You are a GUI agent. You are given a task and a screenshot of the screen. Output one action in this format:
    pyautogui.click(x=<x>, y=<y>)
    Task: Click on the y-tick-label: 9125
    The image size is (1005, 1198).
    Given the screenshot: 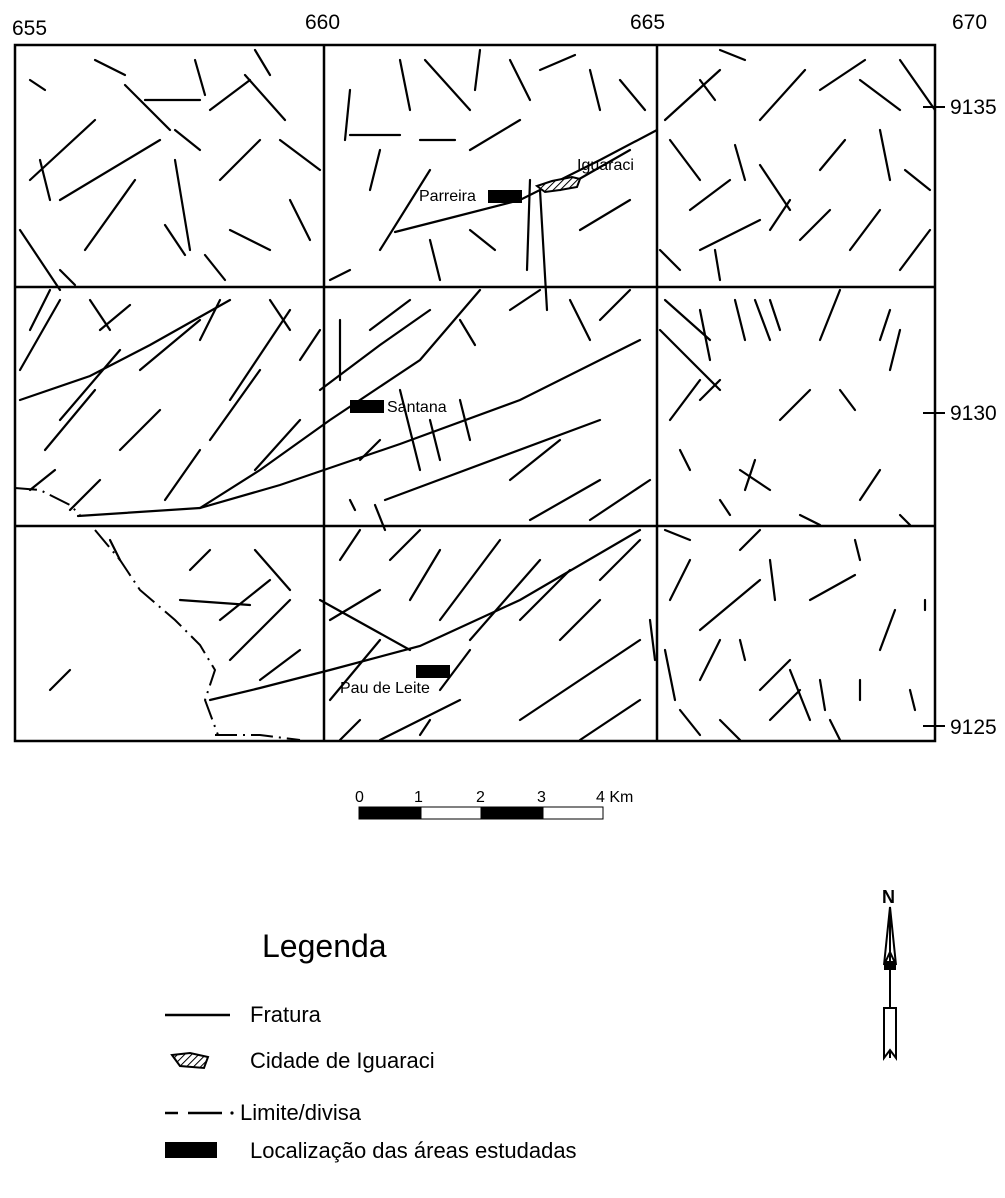 What is the action you would take?
    pyautogui.click(x=973, y=727)
    